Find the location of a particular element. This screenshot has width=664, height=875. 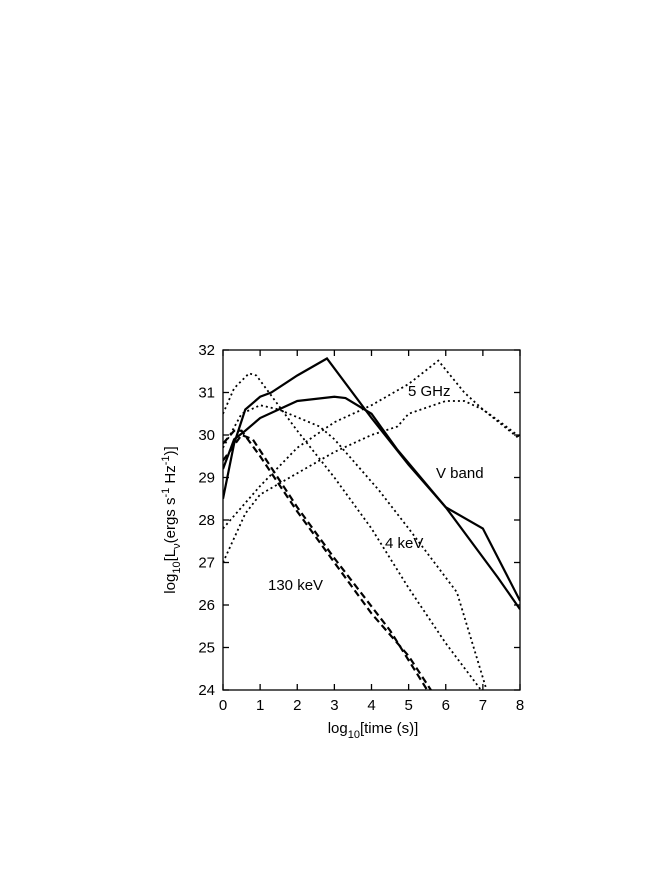

y-axis-label: log10[Lν(ergs s-1 Hz-1)] is located at coordinates (171, 519).